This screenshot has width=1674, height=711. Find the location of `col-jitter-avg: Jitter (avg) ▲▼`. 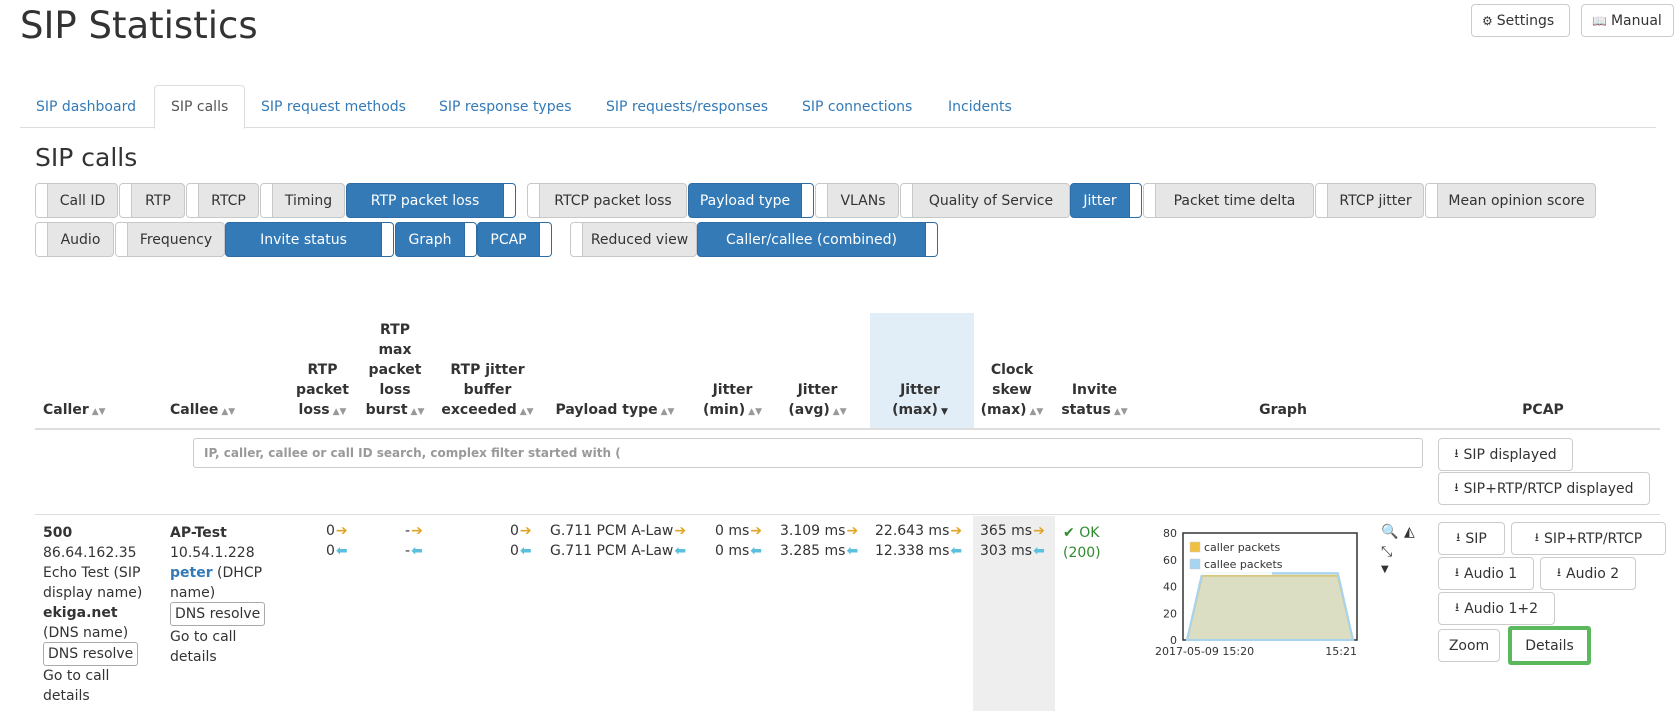

col-jitter-avg: Jitter (avg) ▲▼ is located at coordinates (817, 400).